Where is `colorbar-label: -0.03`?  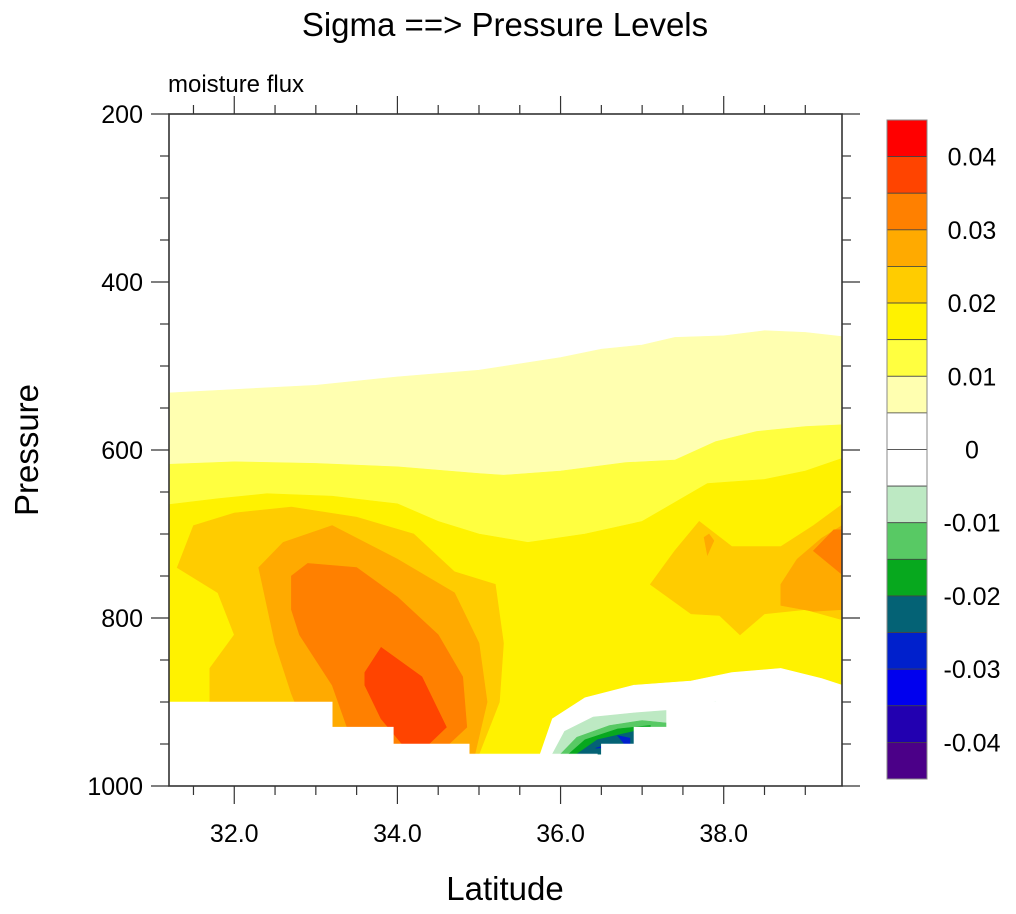 colorbar-label: -0.03 is located at coordinates (972, 670).